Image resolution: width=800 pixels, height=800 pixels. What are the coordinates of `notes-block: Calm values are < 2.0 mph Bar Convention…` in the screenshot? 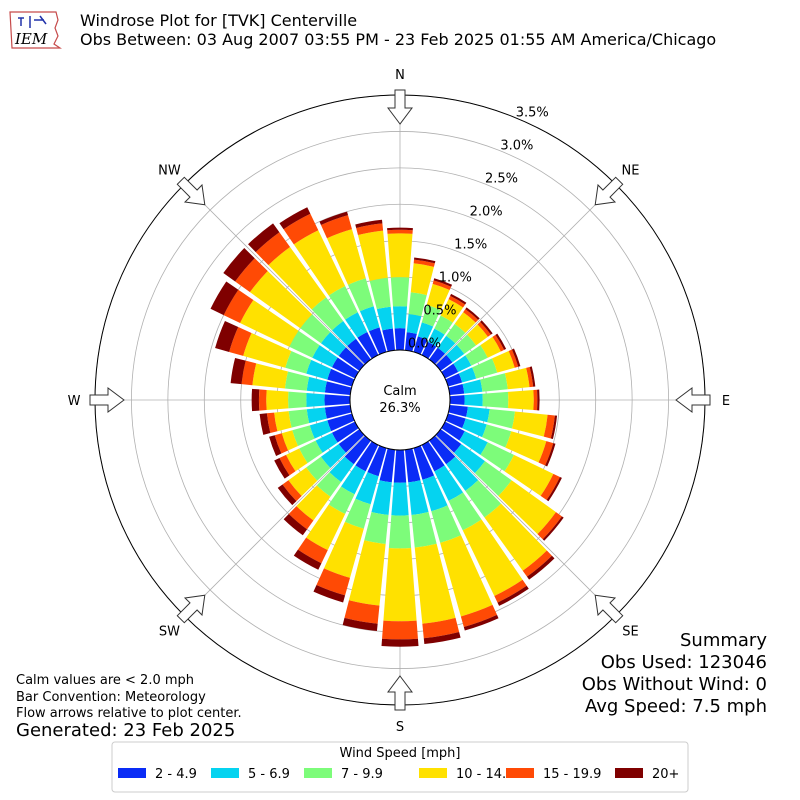 It's located at (129, 707).